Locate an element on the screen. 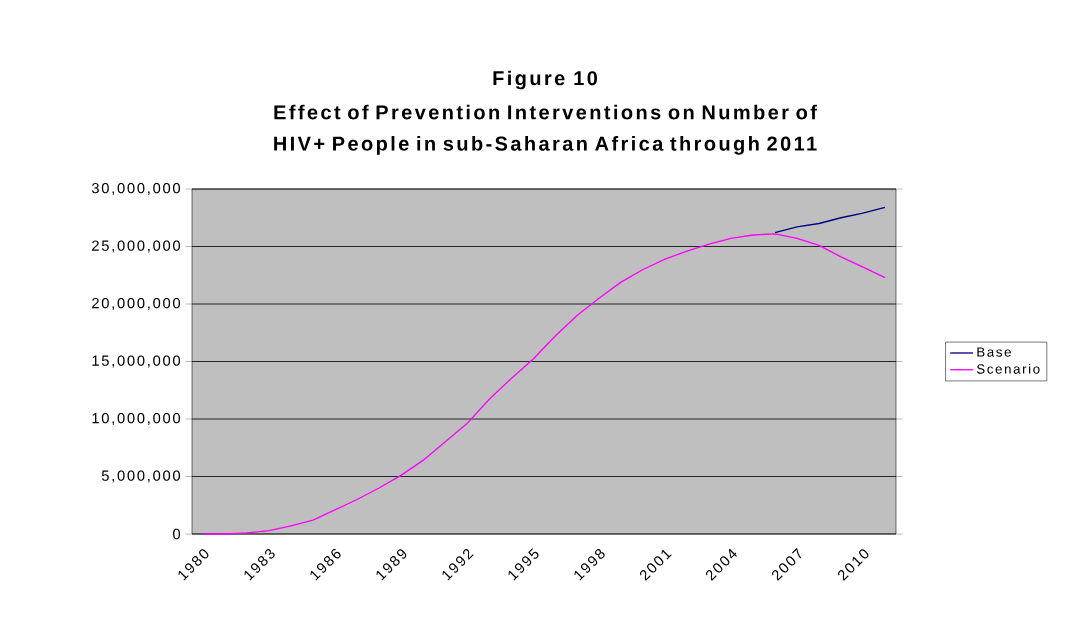 The width and height of the screenshot is (1091, 618). chart-subtitle: Effect of Prevention Interventions on Number of HIV+ People in sub-Saharan Africa through 2011 is located at coordinates (545, 129).